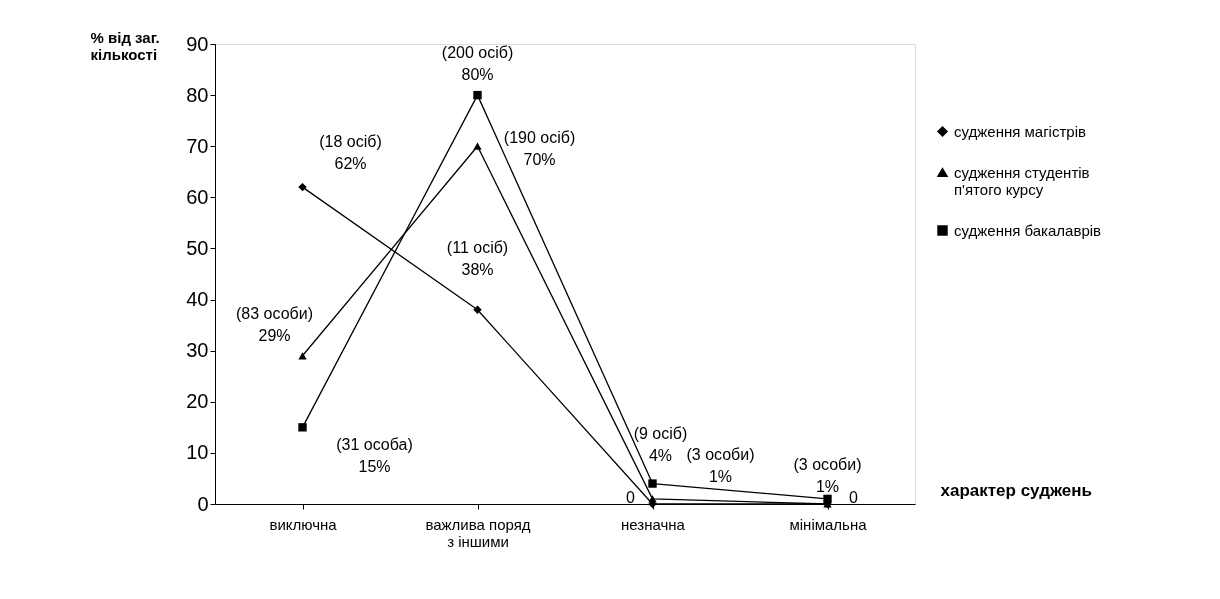 The height and width of the screenshot is (599, 1220). I want to click on y-tick-label: 50, so click(197, 247).